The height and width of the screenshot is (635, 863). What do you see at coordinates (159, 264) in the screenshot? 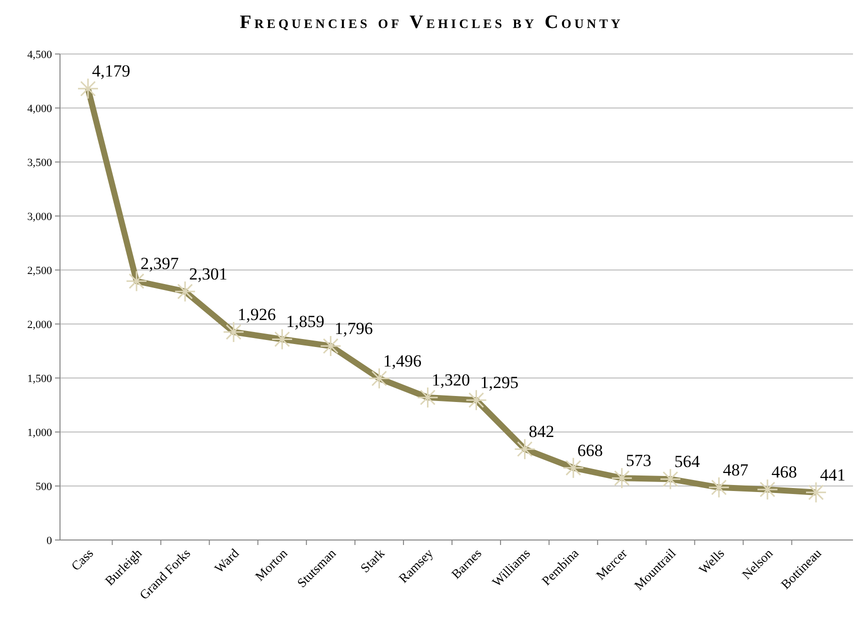
I see `text: 2,397` at bounding box center [159, 264].